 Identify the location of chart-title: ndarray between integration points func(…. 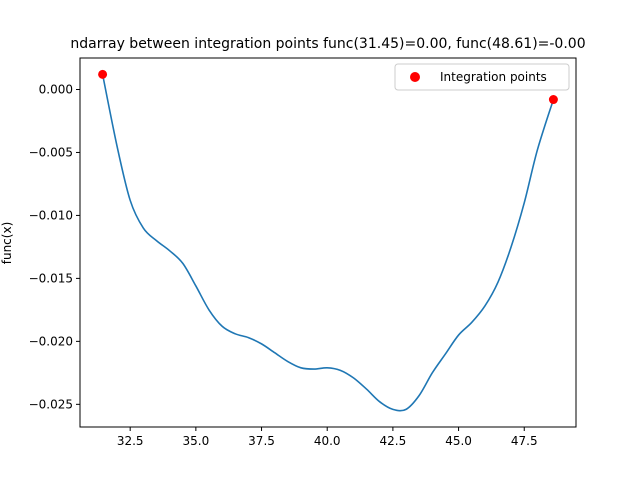
(327, 44).